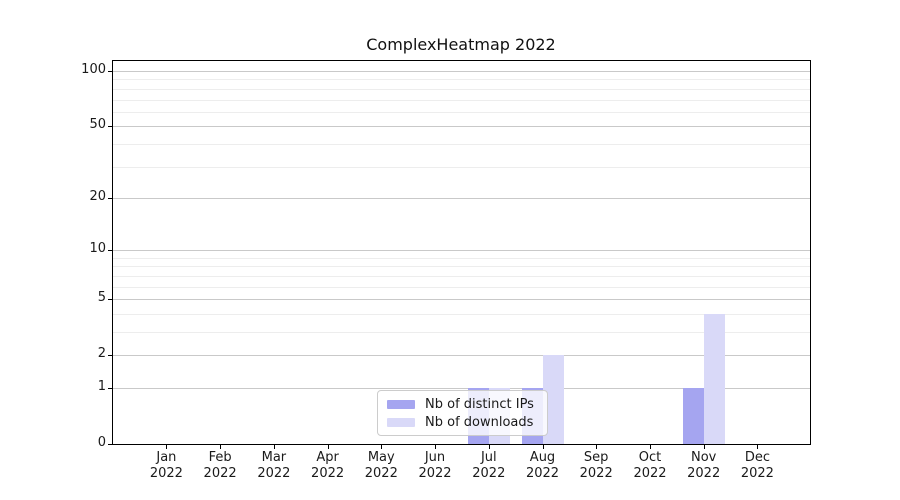  I want to click on y-tick-label: 50, so click(97, 125).